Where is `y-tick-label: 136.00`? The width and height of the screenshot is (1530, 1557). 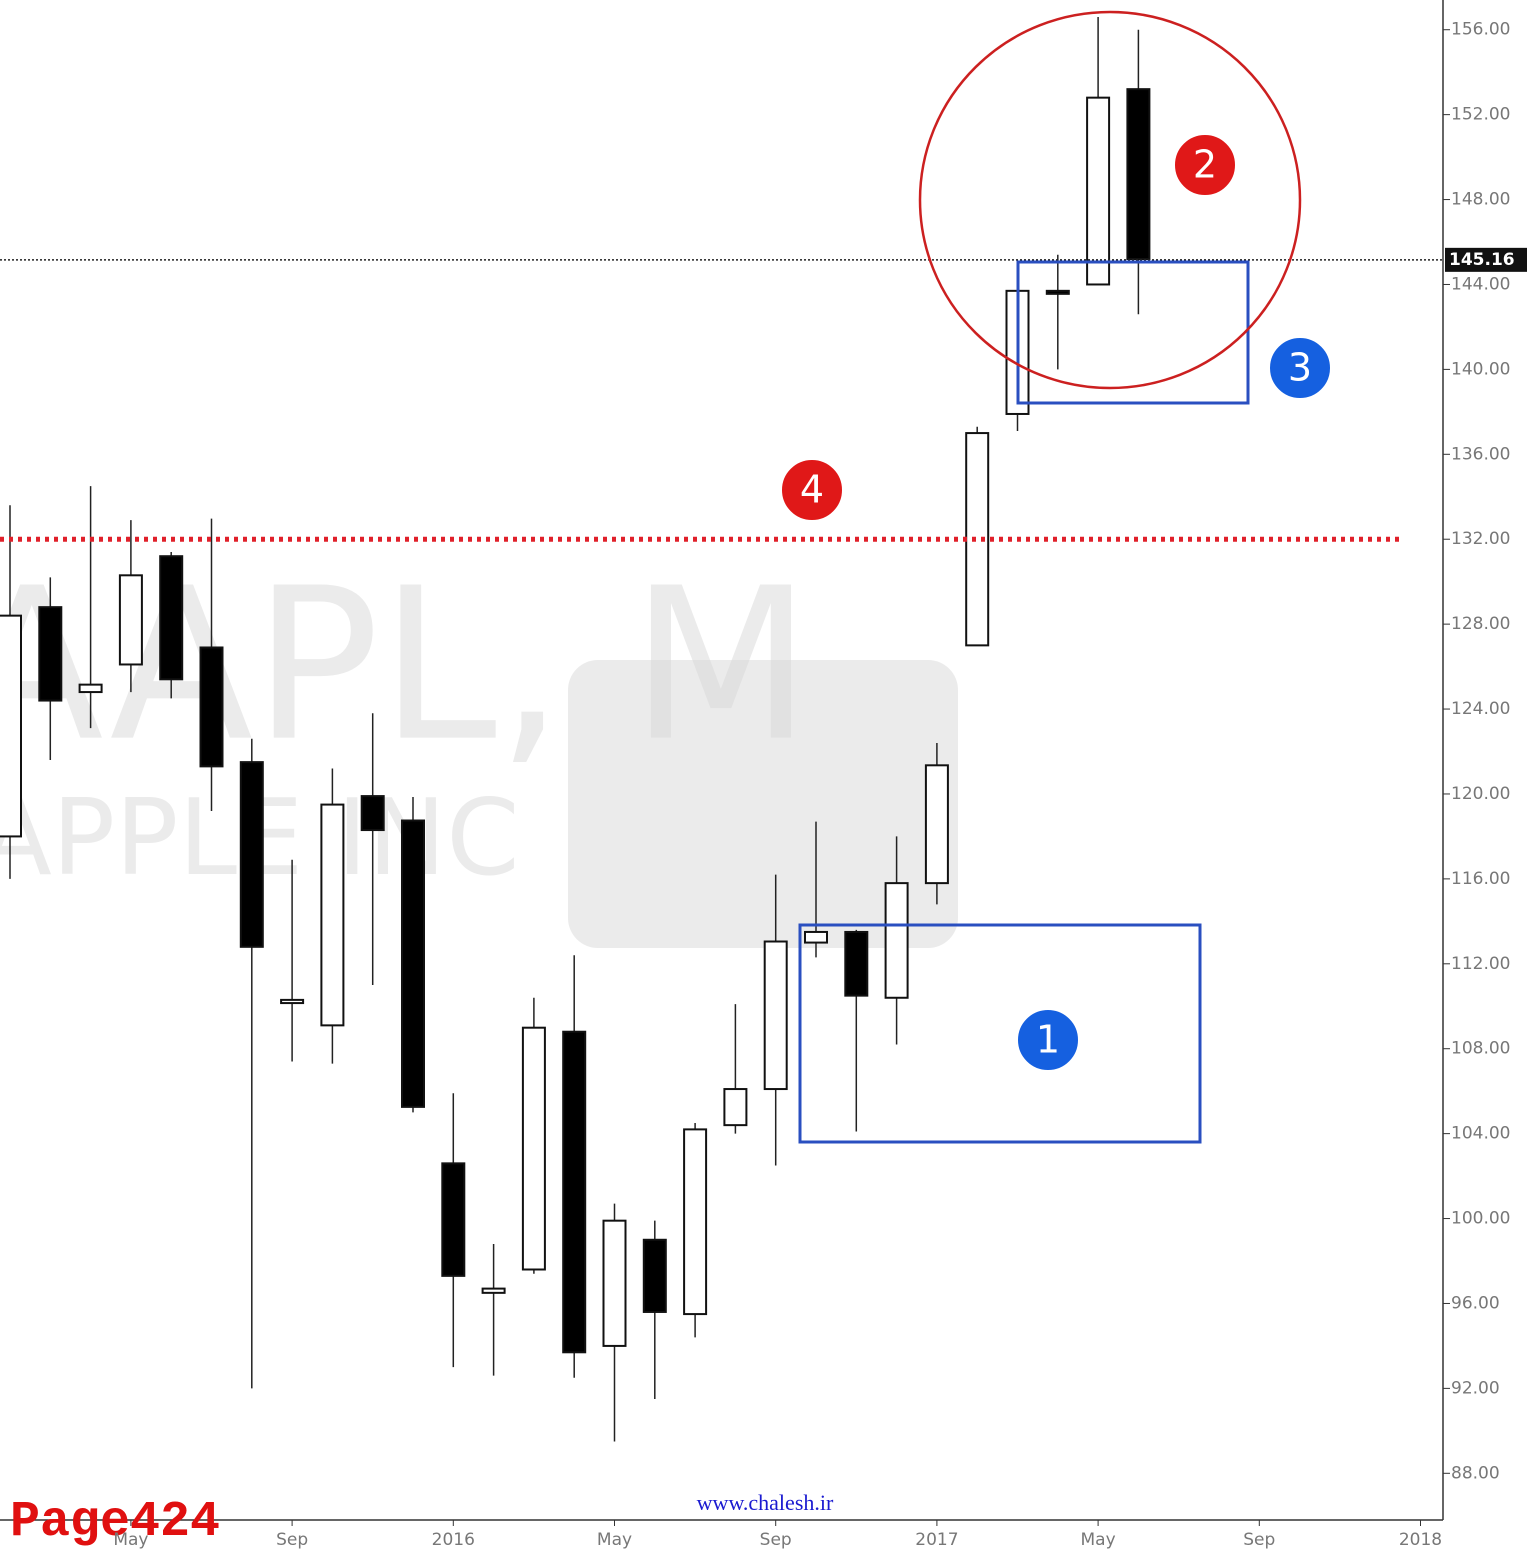 y-tick-label: 136.00 is located at coordinates (1480, 454).